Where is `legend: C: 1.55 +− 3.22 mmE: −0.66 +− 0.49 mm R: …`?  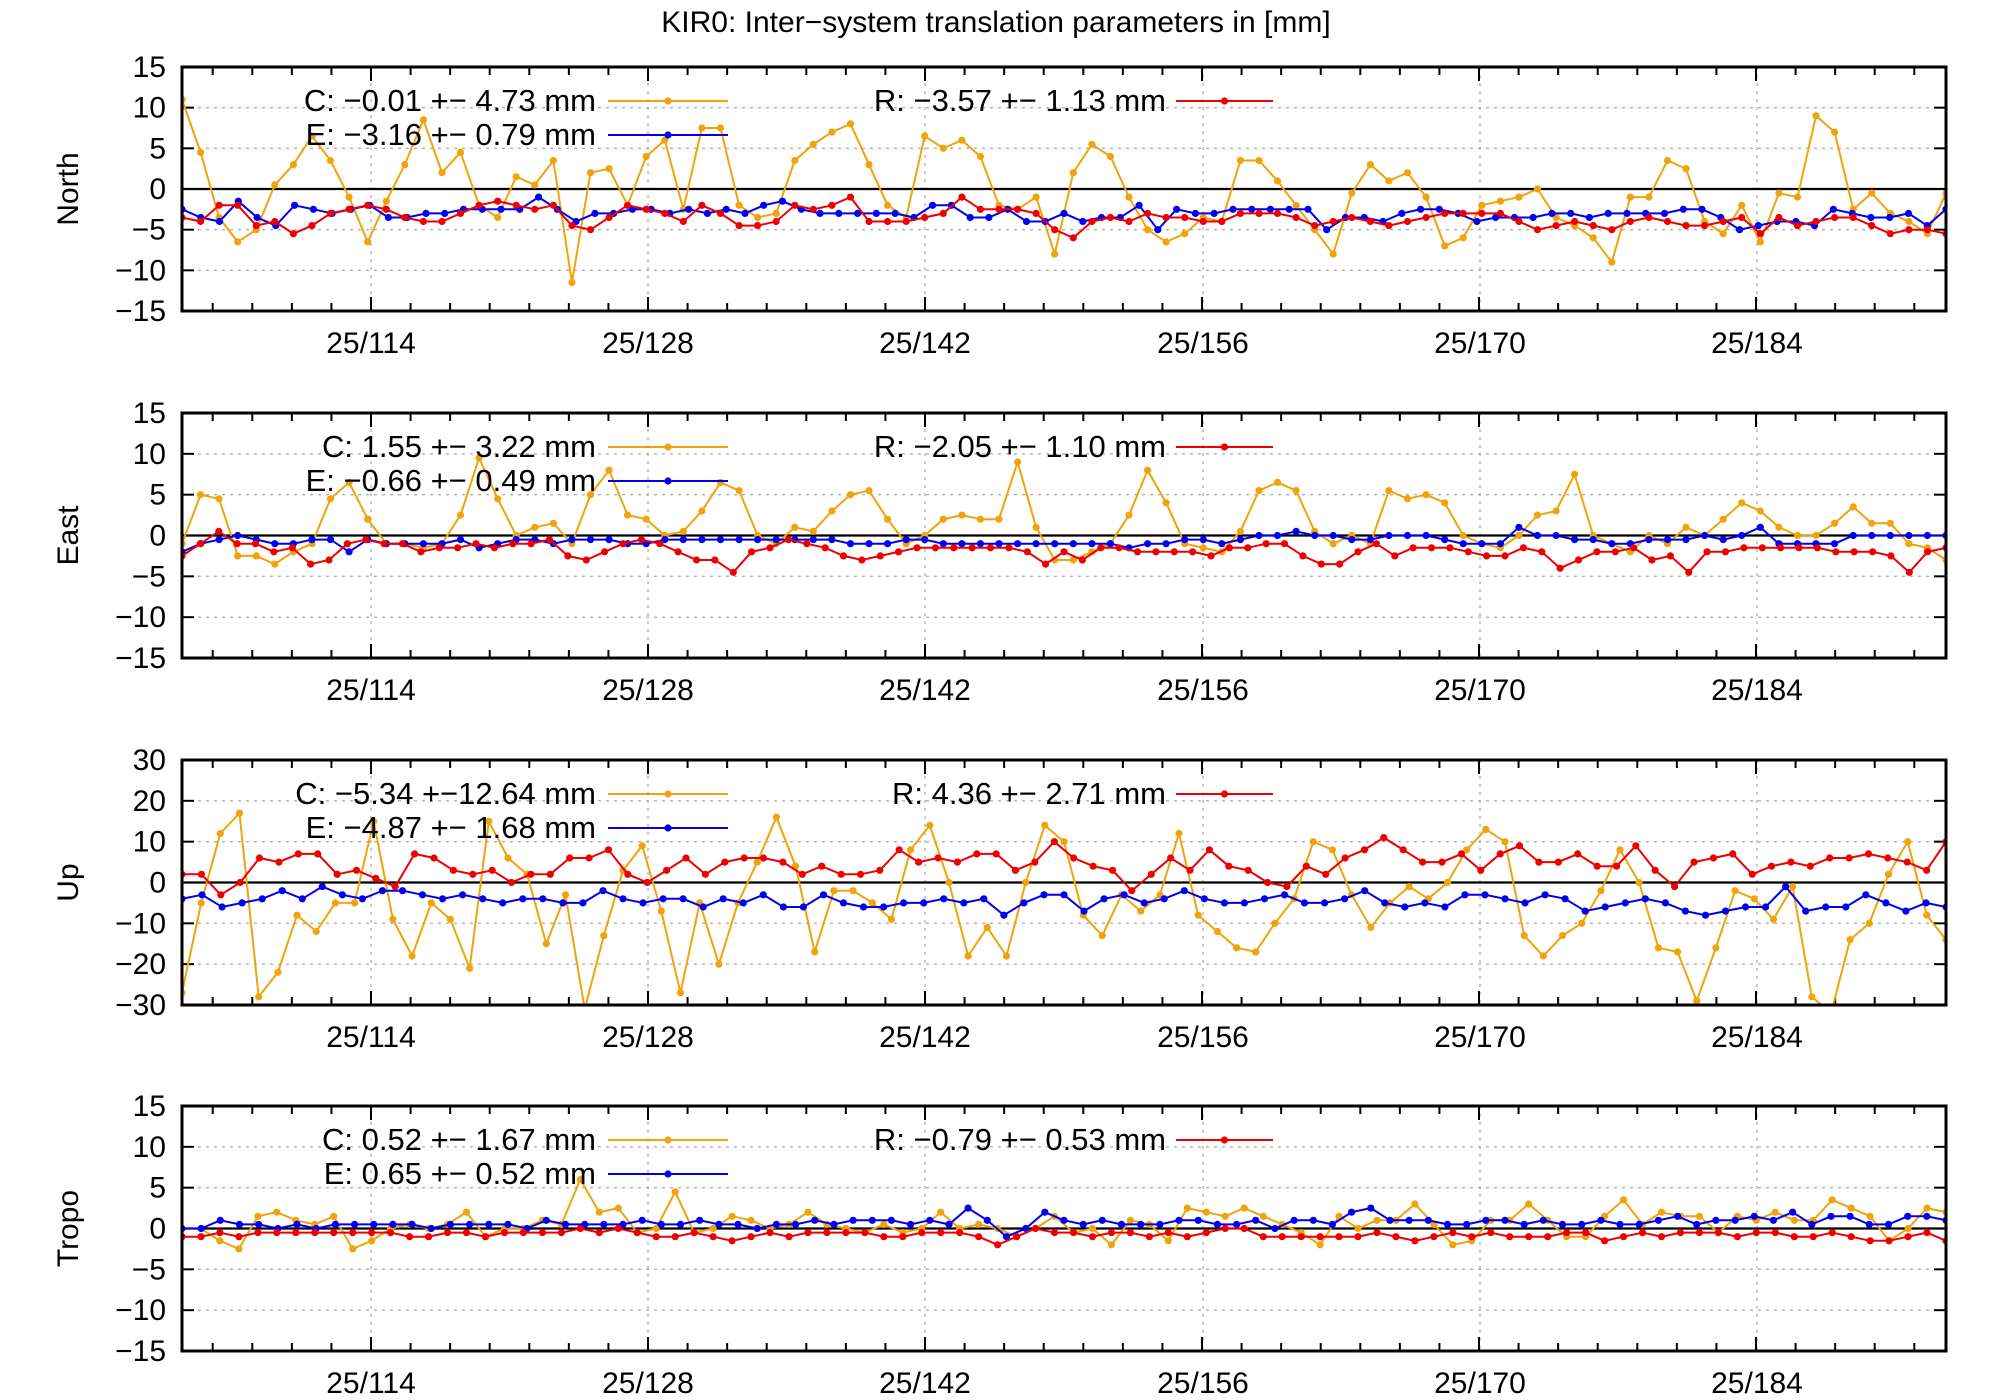 legend: C: 1.55 +− 3.22 mmE: −0.66 +− 0.49 mm R: … is located at coordinates (789, 463).